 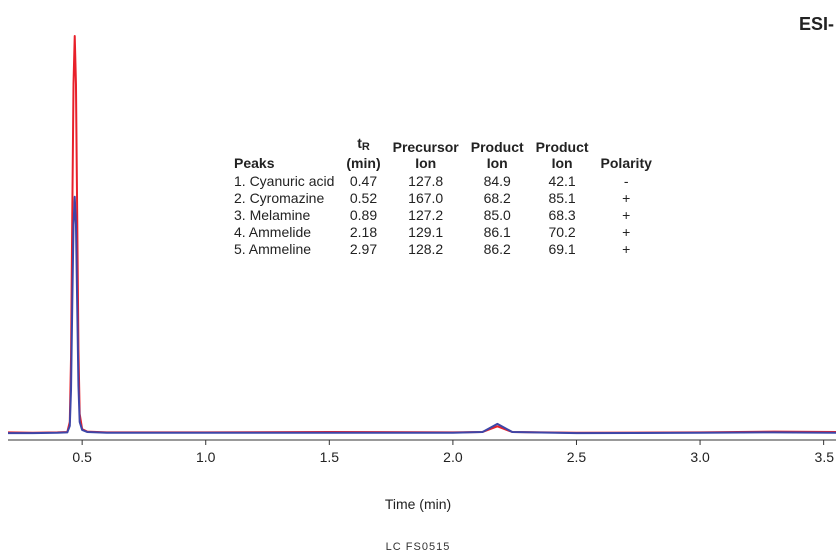 I want to click on table-row: 4. Ammelide 2.18 129.1 86.1 70.2 +, so click(x=443, y=232).